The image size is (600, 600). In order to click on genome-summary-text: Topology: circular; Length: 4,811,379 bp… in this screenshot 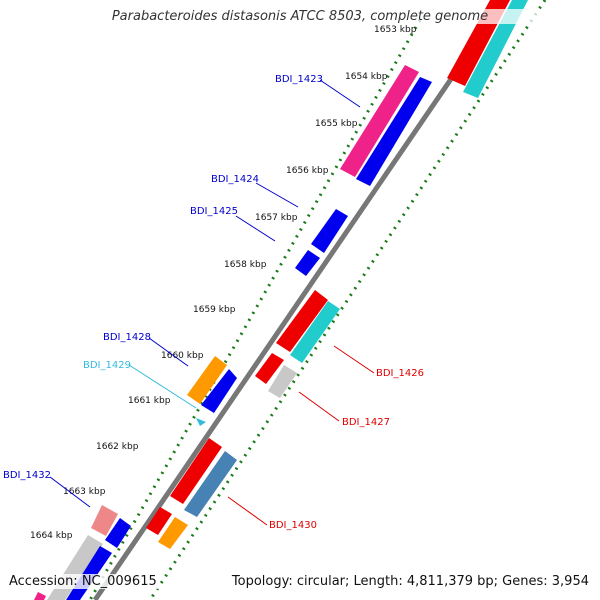, I will do `click(410, 581)`.